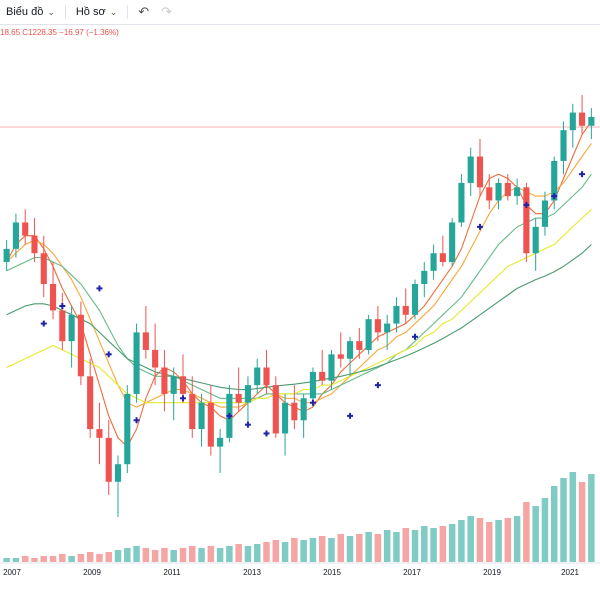 The image size is (600, 600). Describe the element at coordinates (59, 32) in the screenshot. I see `price-legend: 18.65 C1228.35 −16.97 (−1.36%)` at that location.